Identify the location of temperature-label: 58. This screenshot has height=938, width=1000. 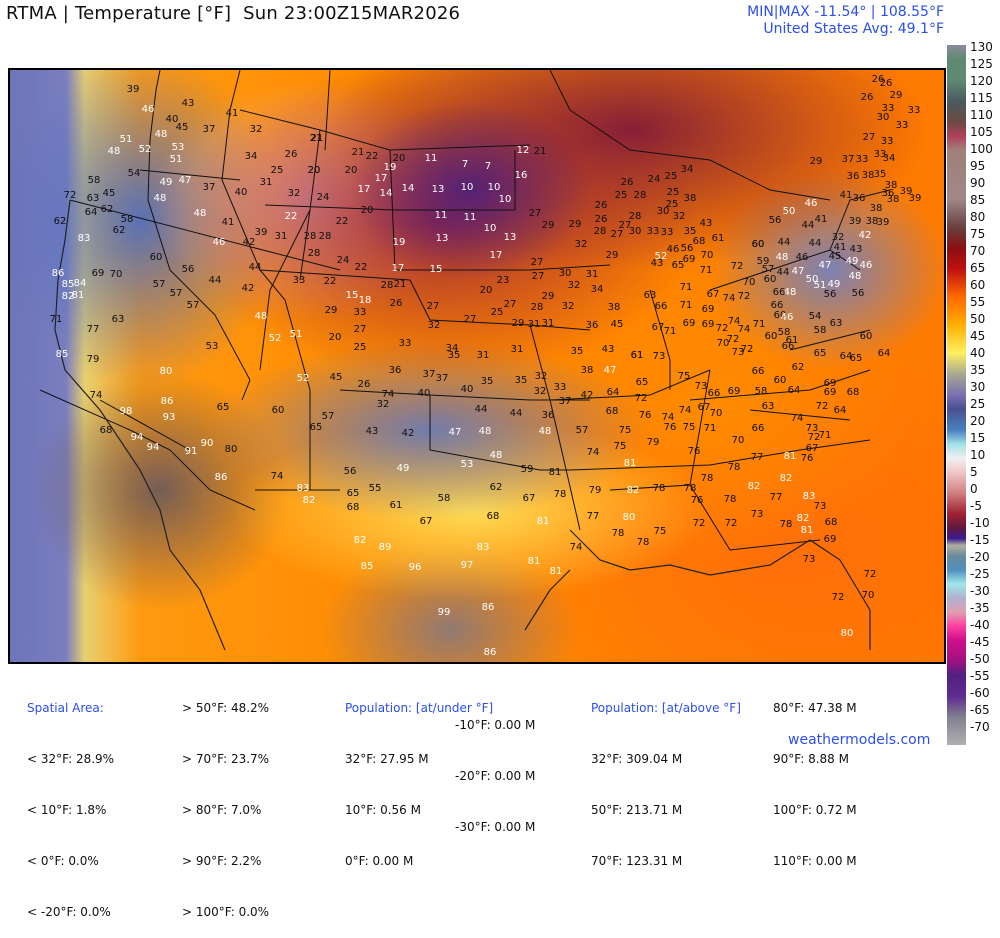
(444, 498).